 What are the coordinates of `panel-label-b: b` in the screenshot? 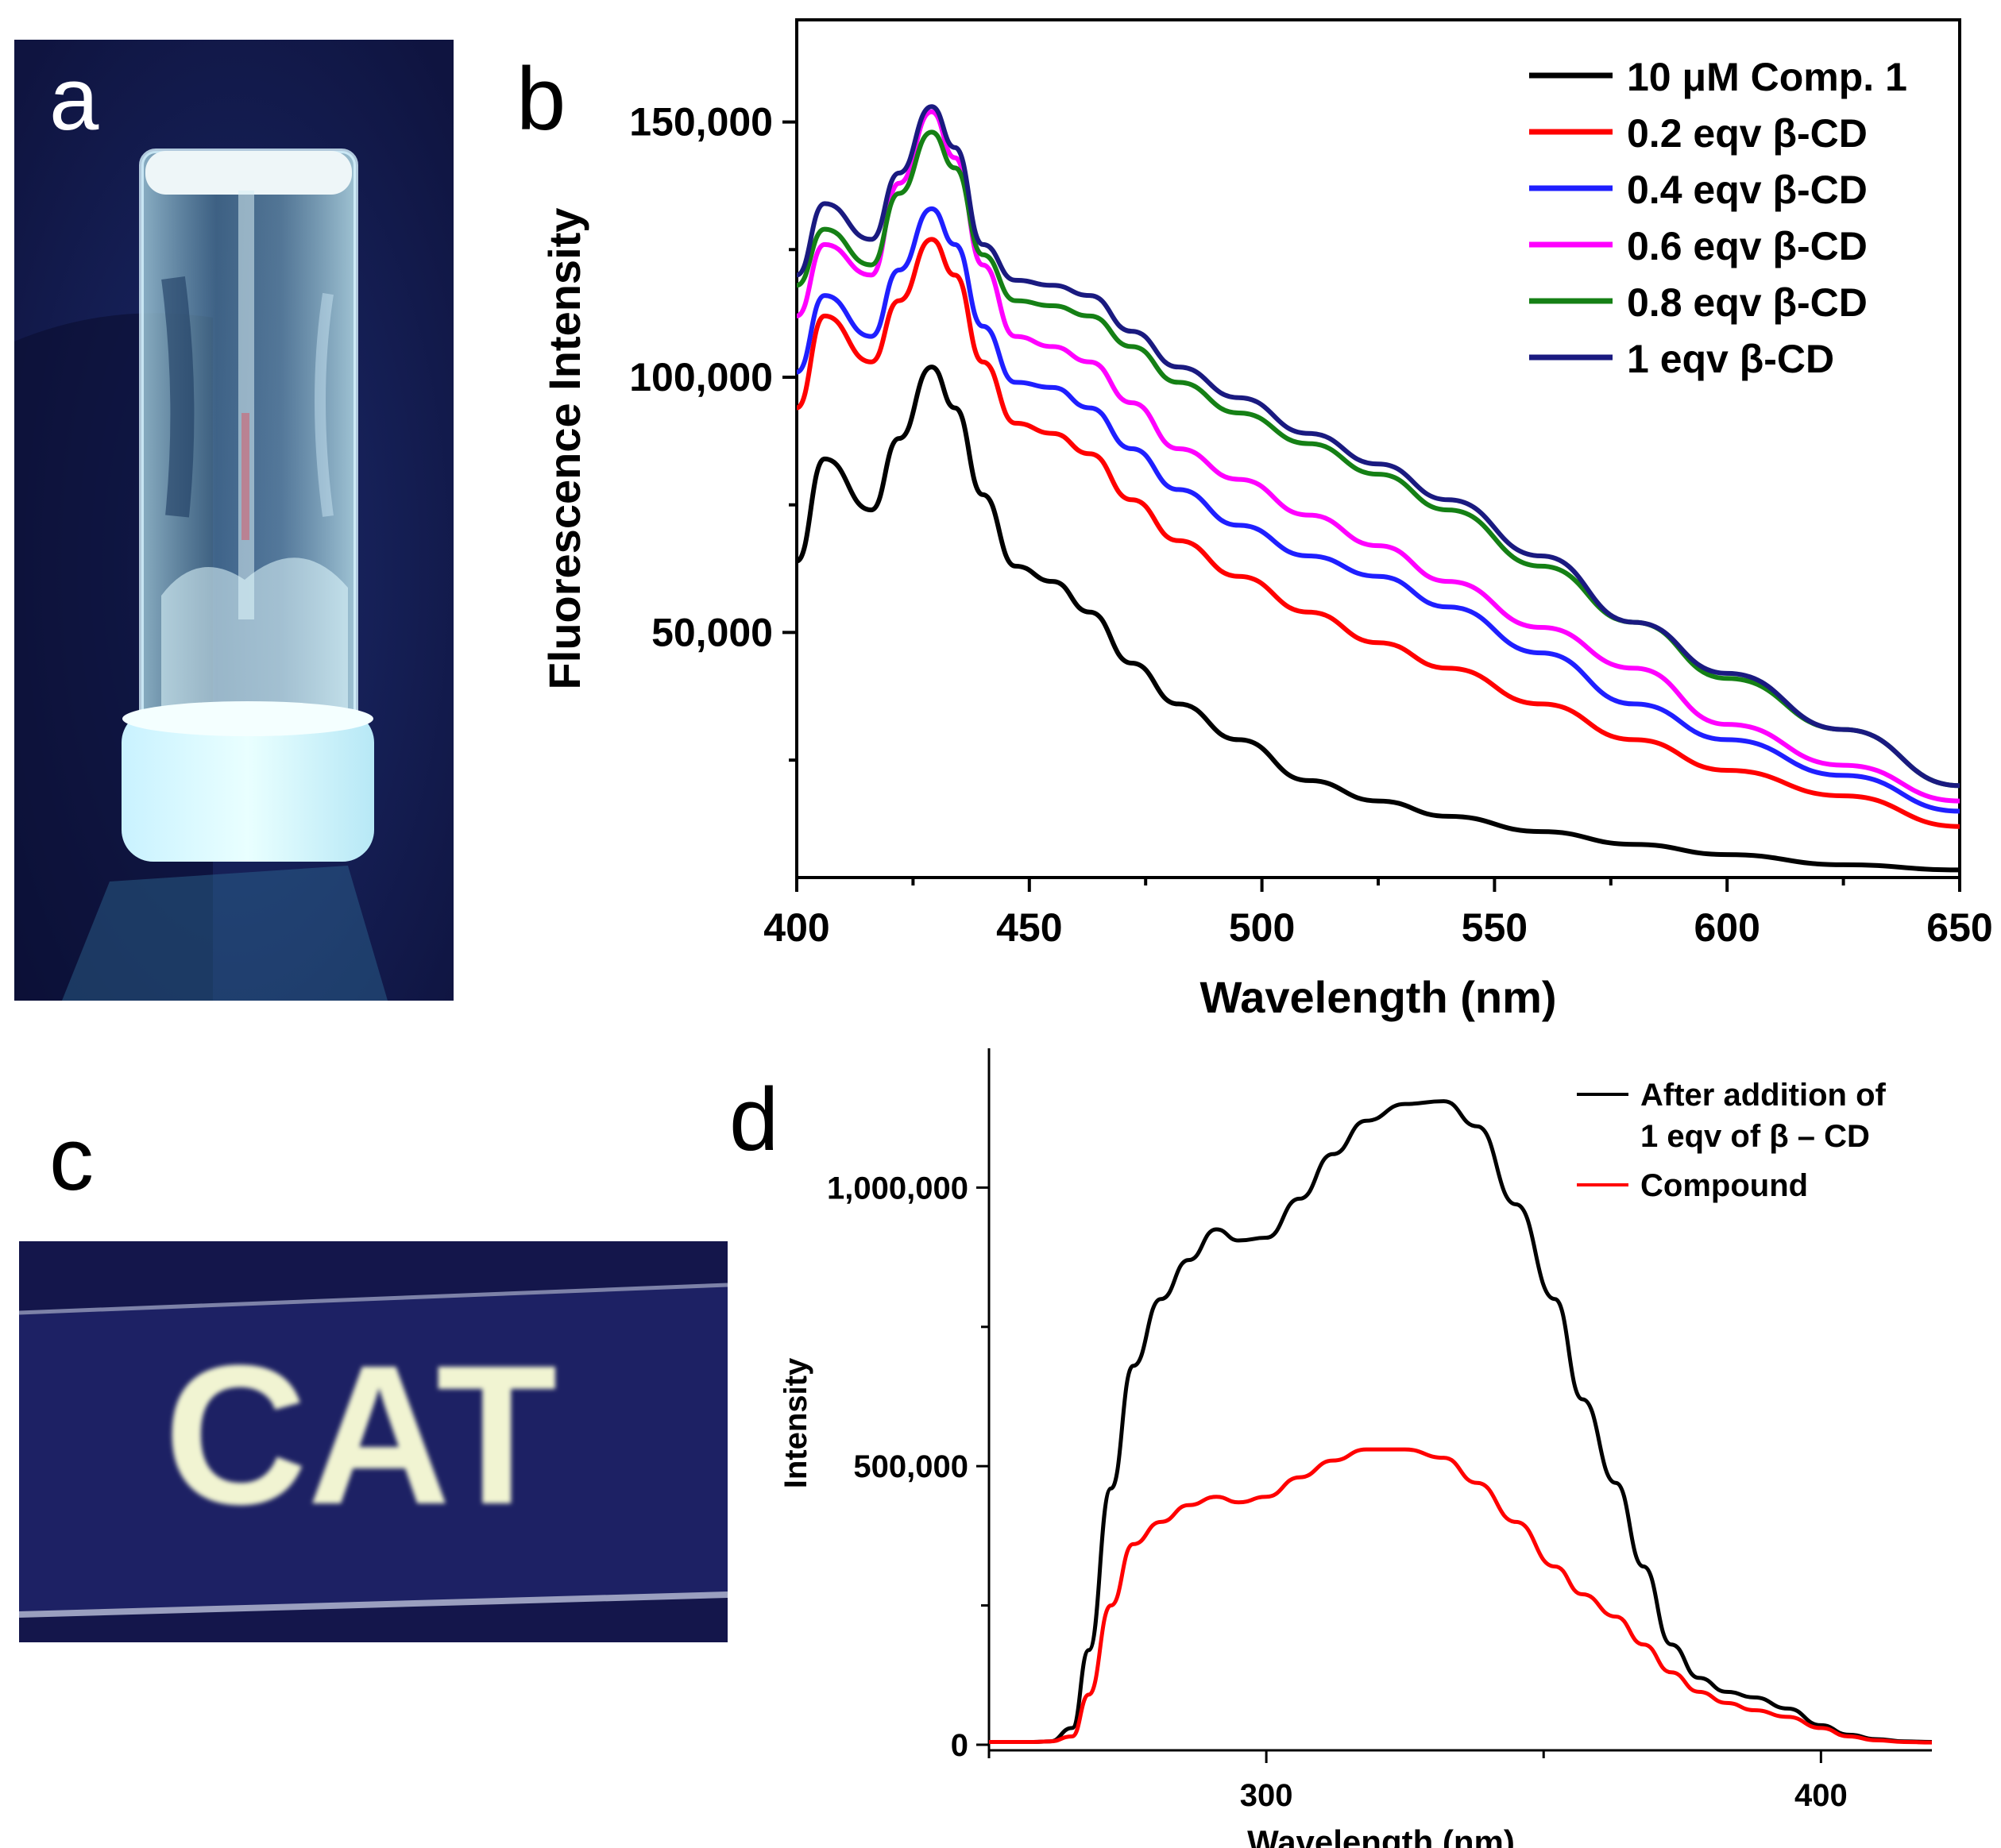 It's located at (541, 99).